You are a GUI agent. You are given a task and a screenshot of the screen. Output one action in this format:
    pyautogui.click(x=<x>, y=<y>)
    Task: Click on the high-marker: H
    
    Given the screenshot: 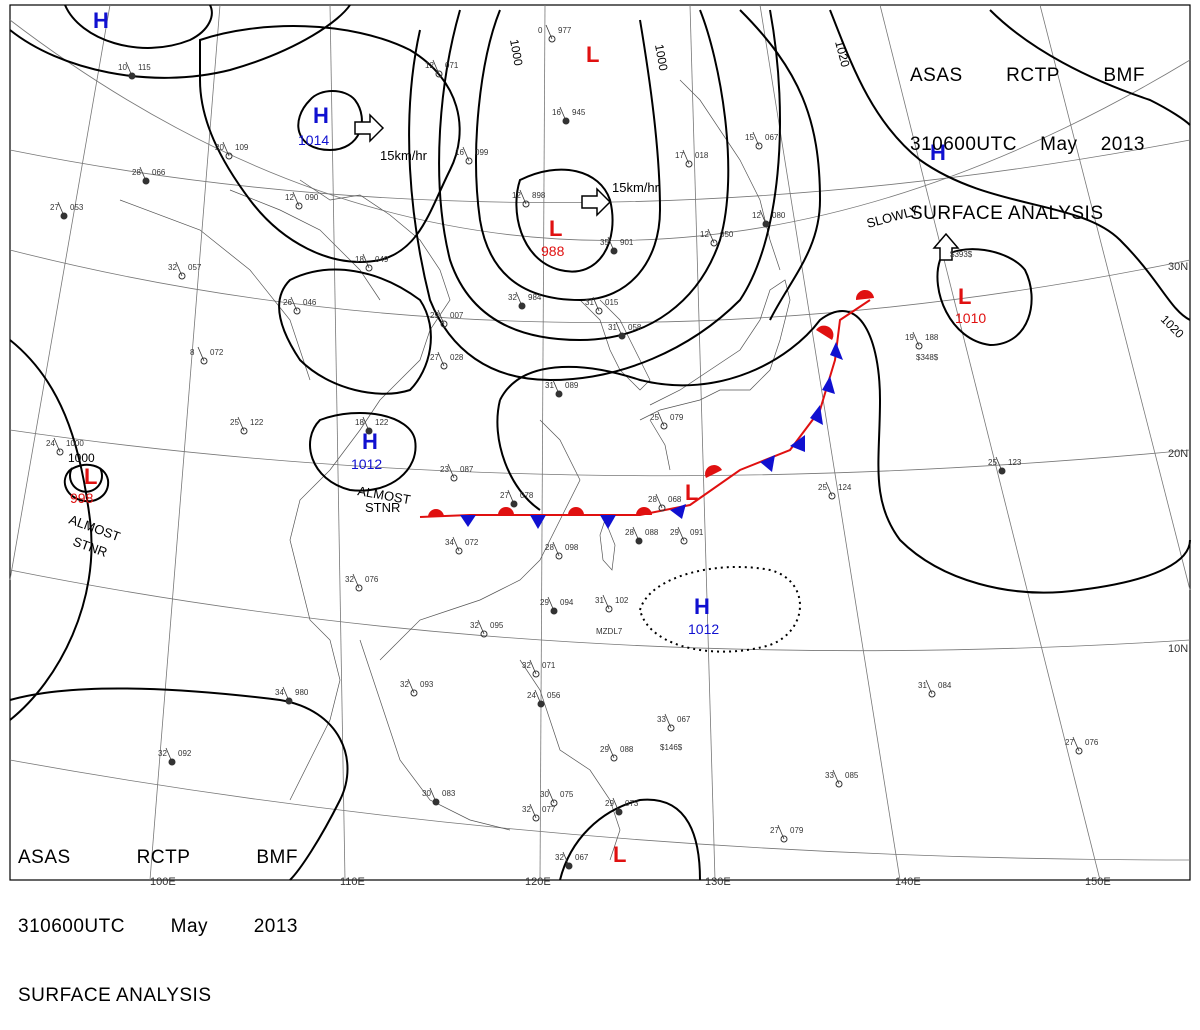 What is the action you would take?
    pyautogui.click(x=702, y=606)
    